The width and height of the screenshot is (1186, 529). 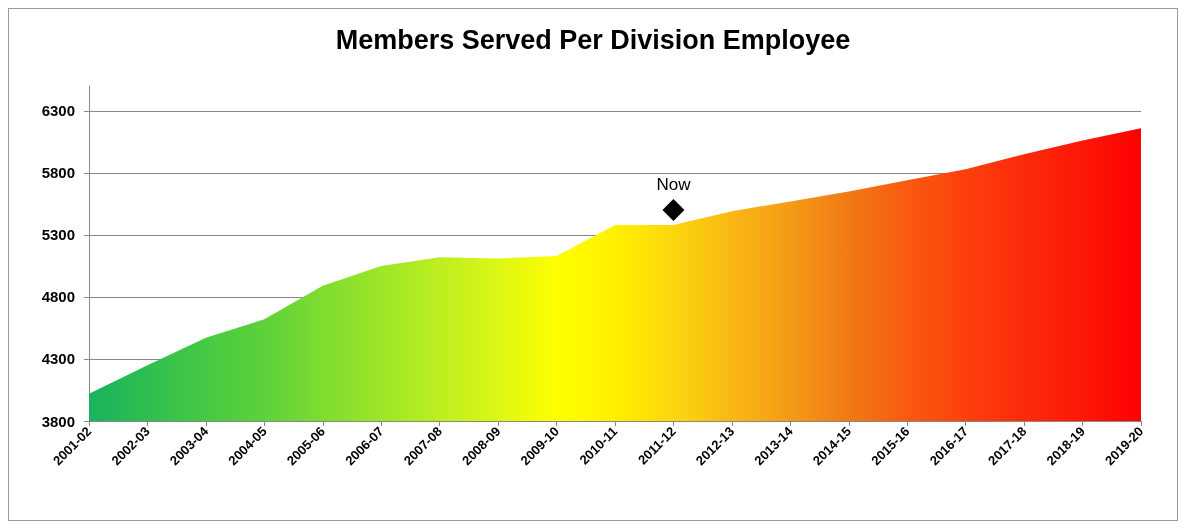 What do you see at coordinates (58, 297) in the screenshot?
I see `y-tick-label: 4800` at bounding box center [58, 297].